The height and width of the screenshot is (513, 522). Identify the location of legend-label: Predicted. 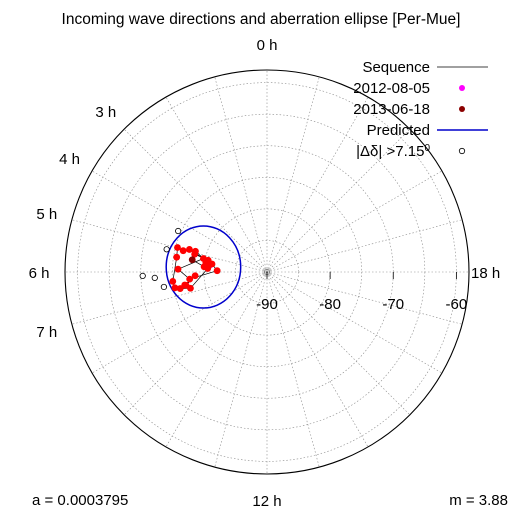
(398, 130).